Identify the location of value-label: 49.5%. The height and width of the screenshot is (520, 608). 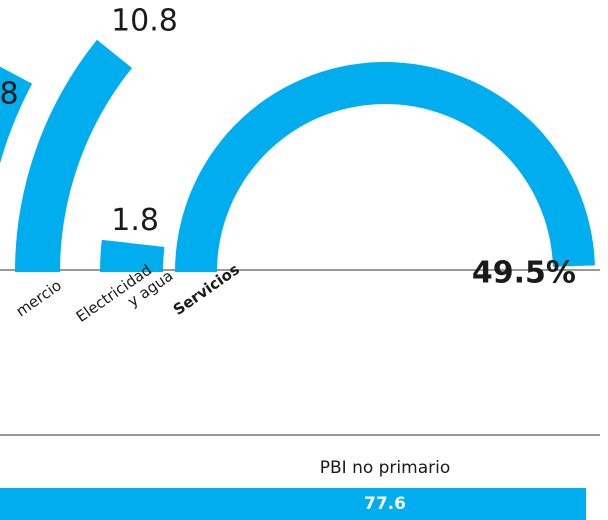
(524, 273).